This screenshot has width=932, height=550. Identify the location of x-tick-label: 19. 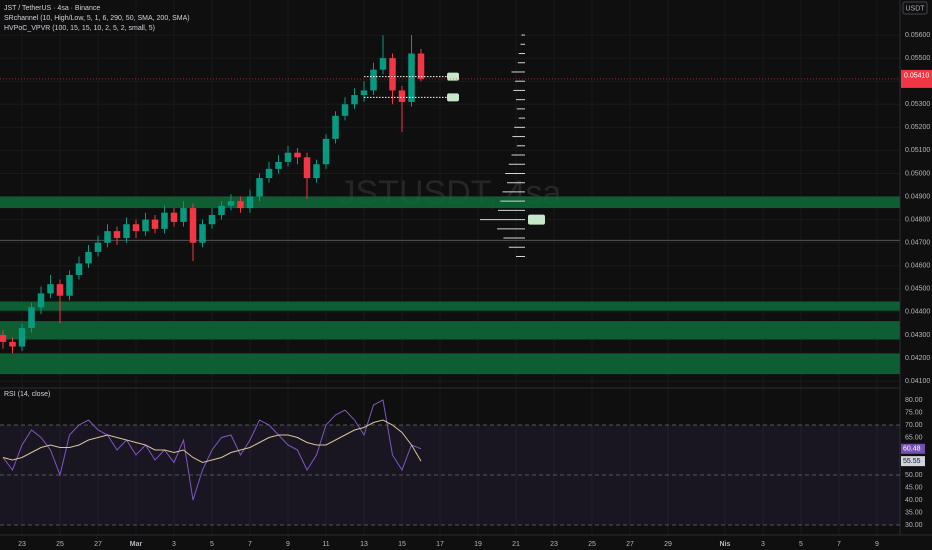
(478, 544).